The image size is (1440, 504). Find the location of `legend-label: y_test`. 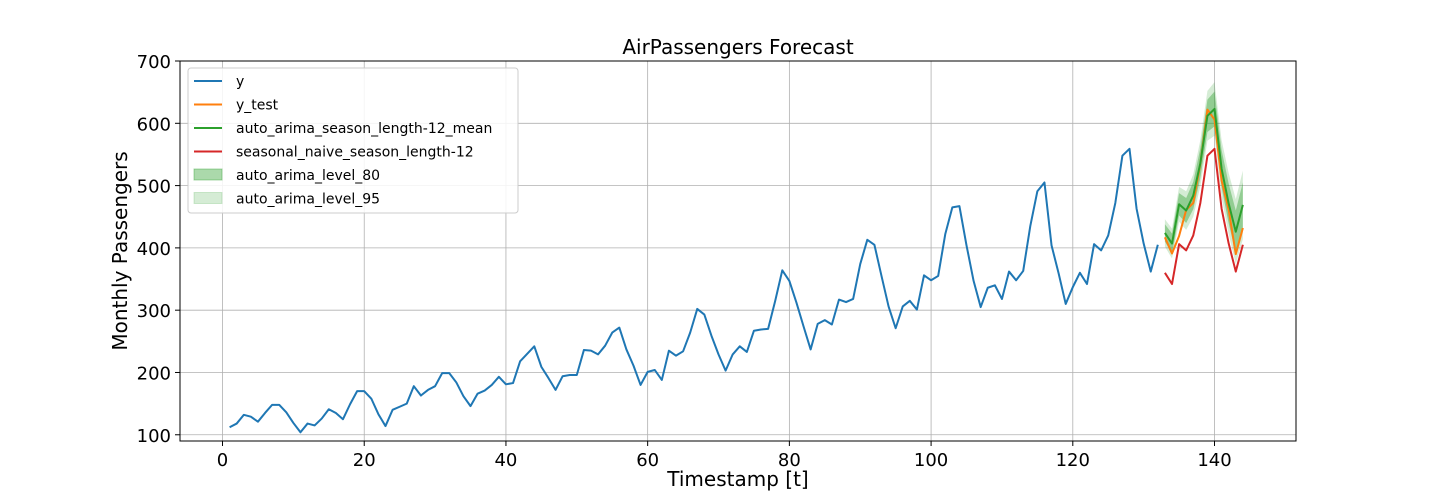

legend-label: y_test is located at coordinates (257, 106).